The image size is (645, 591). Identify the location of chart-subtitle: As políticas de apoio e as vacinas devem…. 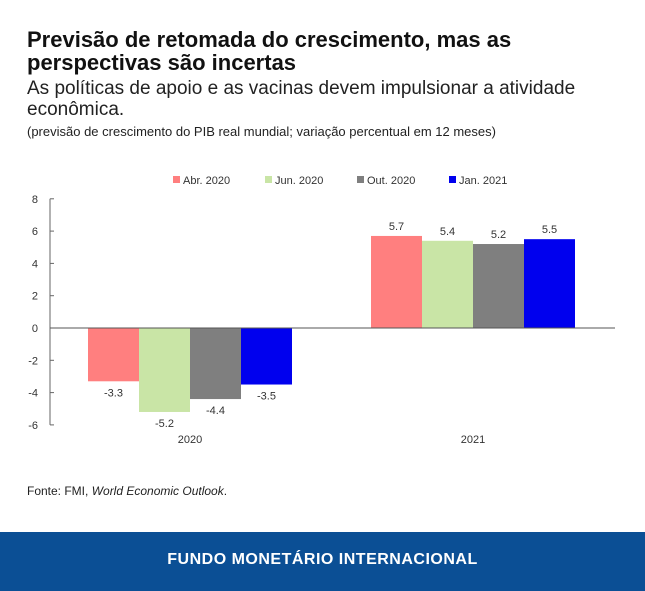
(301, 99).